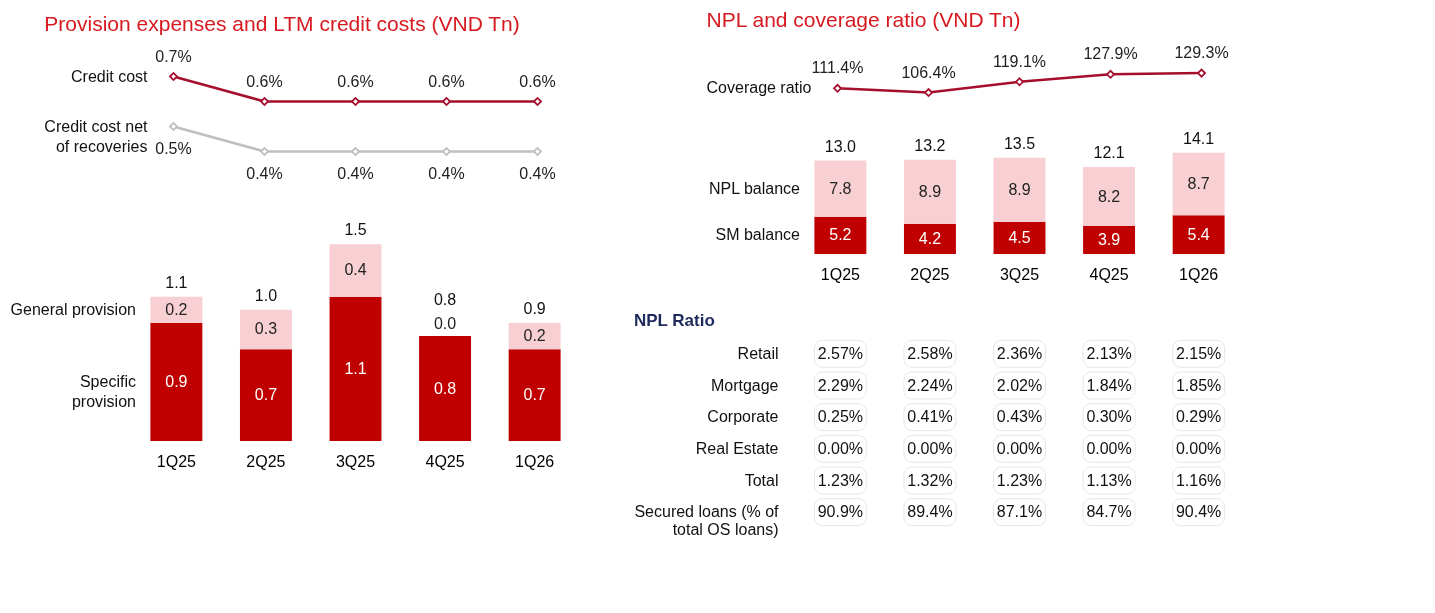  I want to click on category-label: Retail, so click(758, 353).